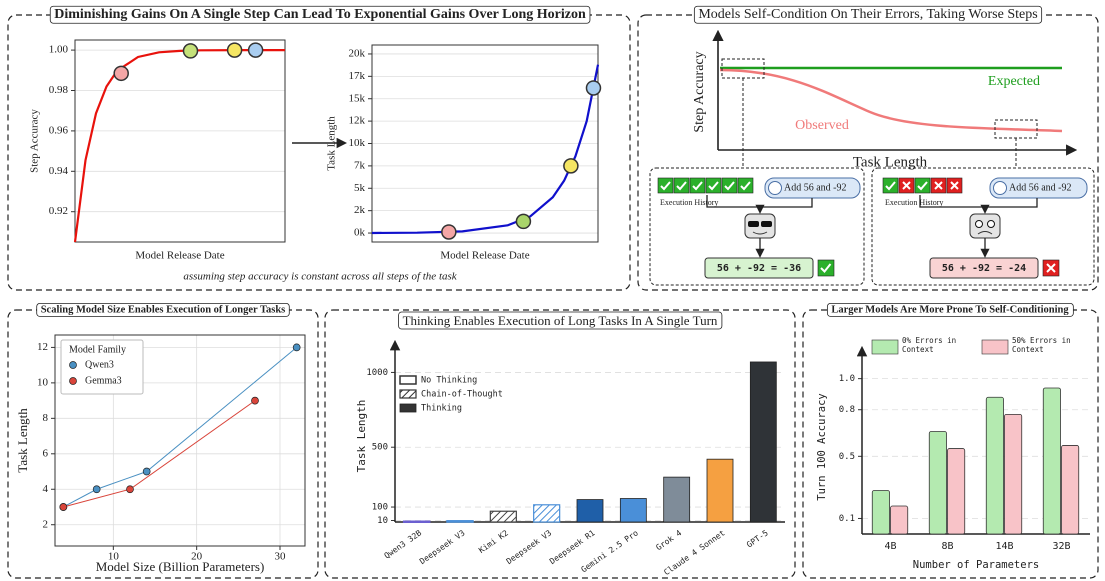 The height and width of the screenshot is (581, 1105). I want to click on x-tick-label: 10, so click(114, 557).